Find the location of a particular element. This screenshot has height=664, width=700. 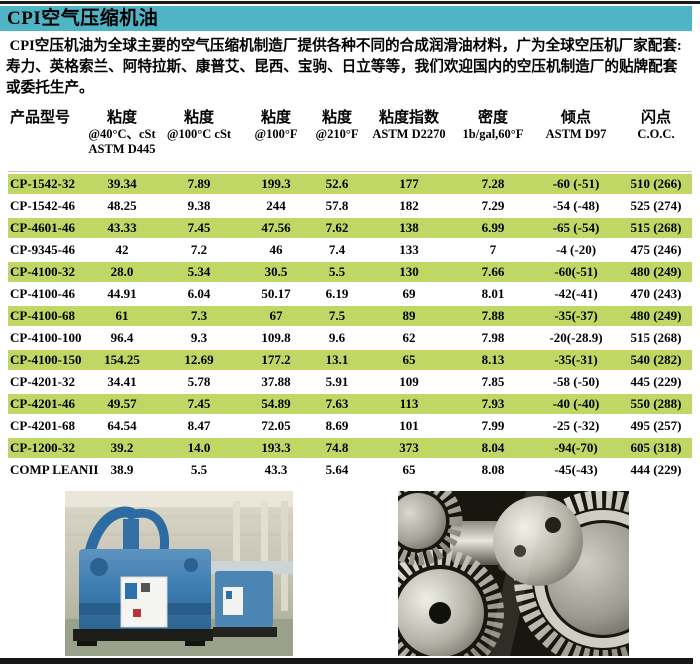

spec-value: 244 is located at coordinates (276, 205).